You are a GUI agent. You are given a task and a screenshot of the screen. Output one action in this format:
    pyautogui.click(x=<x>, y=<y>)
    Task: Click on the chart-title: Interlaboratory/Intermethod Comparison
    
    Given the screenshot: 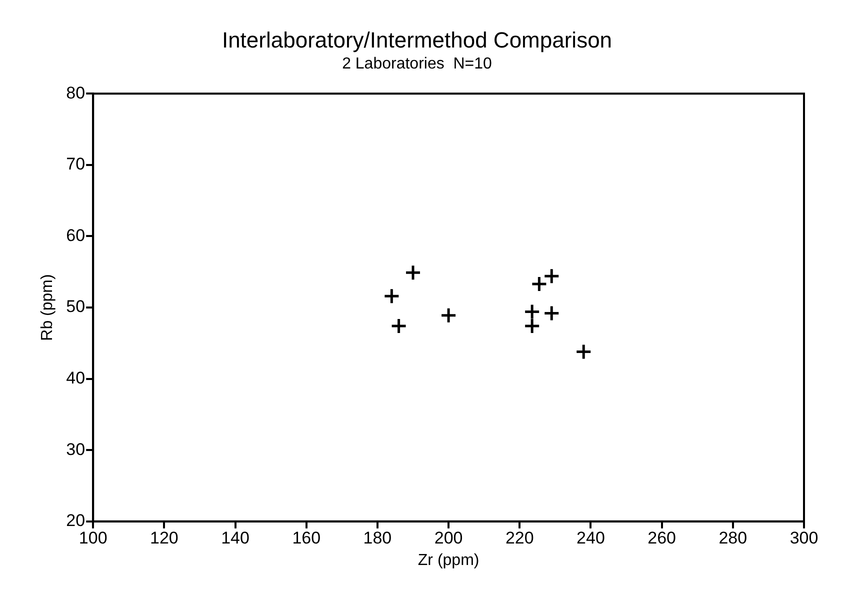 What is the action you would take?
    pyautogui.click(x=417, y=39)
    